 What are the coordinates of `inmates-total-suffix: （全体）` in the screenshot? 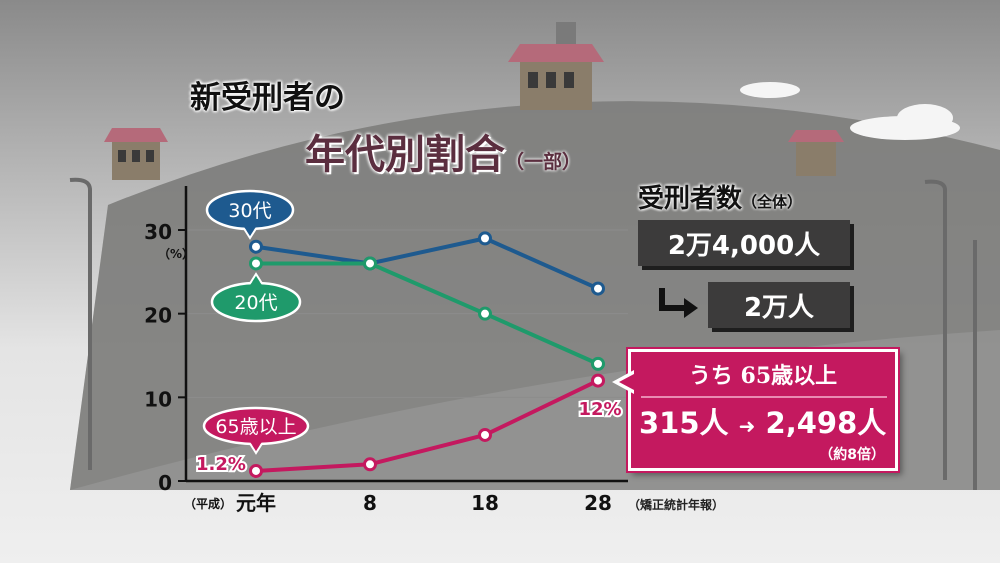 It's located at (772, 202).